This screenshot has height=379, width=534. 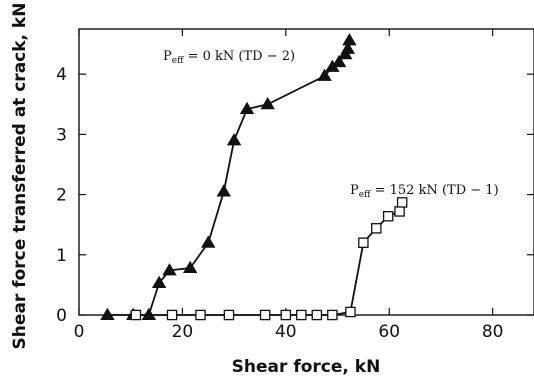 I want to click on y-tick-label-1: 1, so click(x=61, y=256).